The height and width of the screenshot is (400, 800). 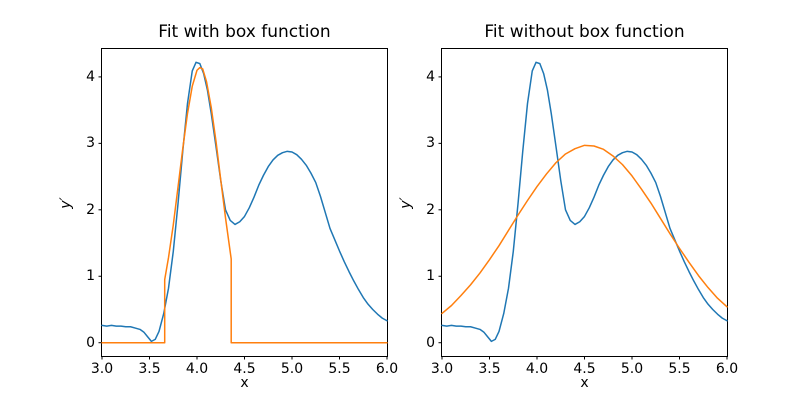 I want to click on chart-title: Fit without box function, so click(x=584, y=32).